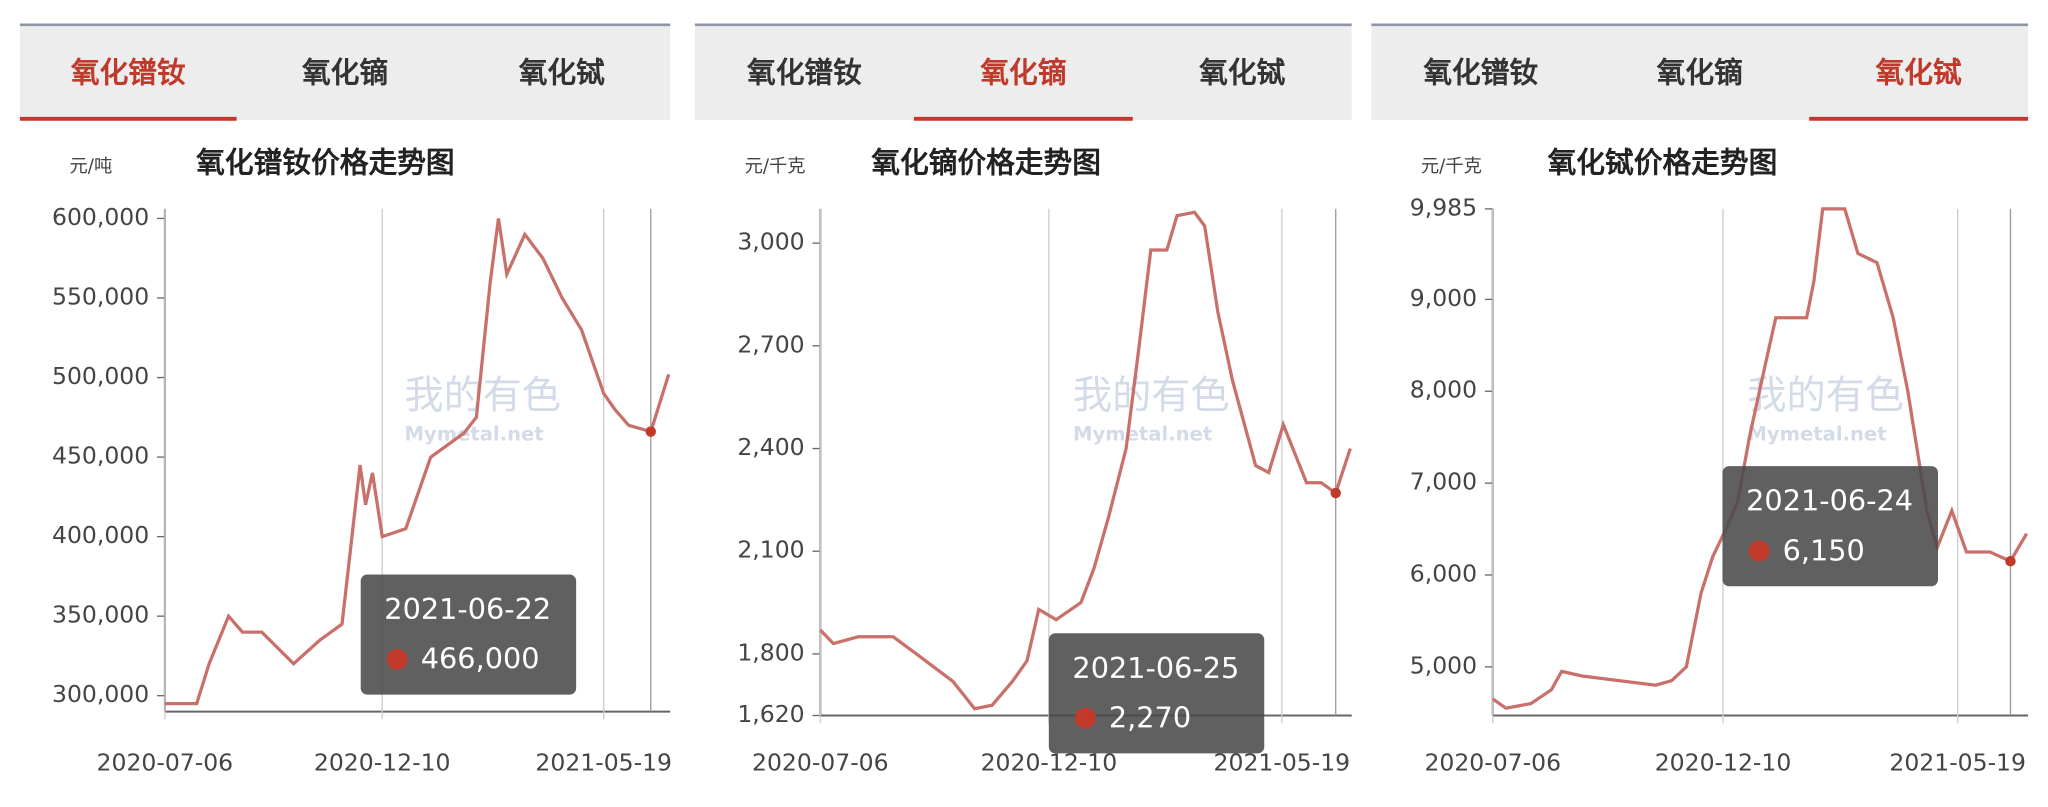 Image resolution: width=2048 pixels, height=807 pixels. I want to click on y-tick-label: 350,000, so click(100, 615).